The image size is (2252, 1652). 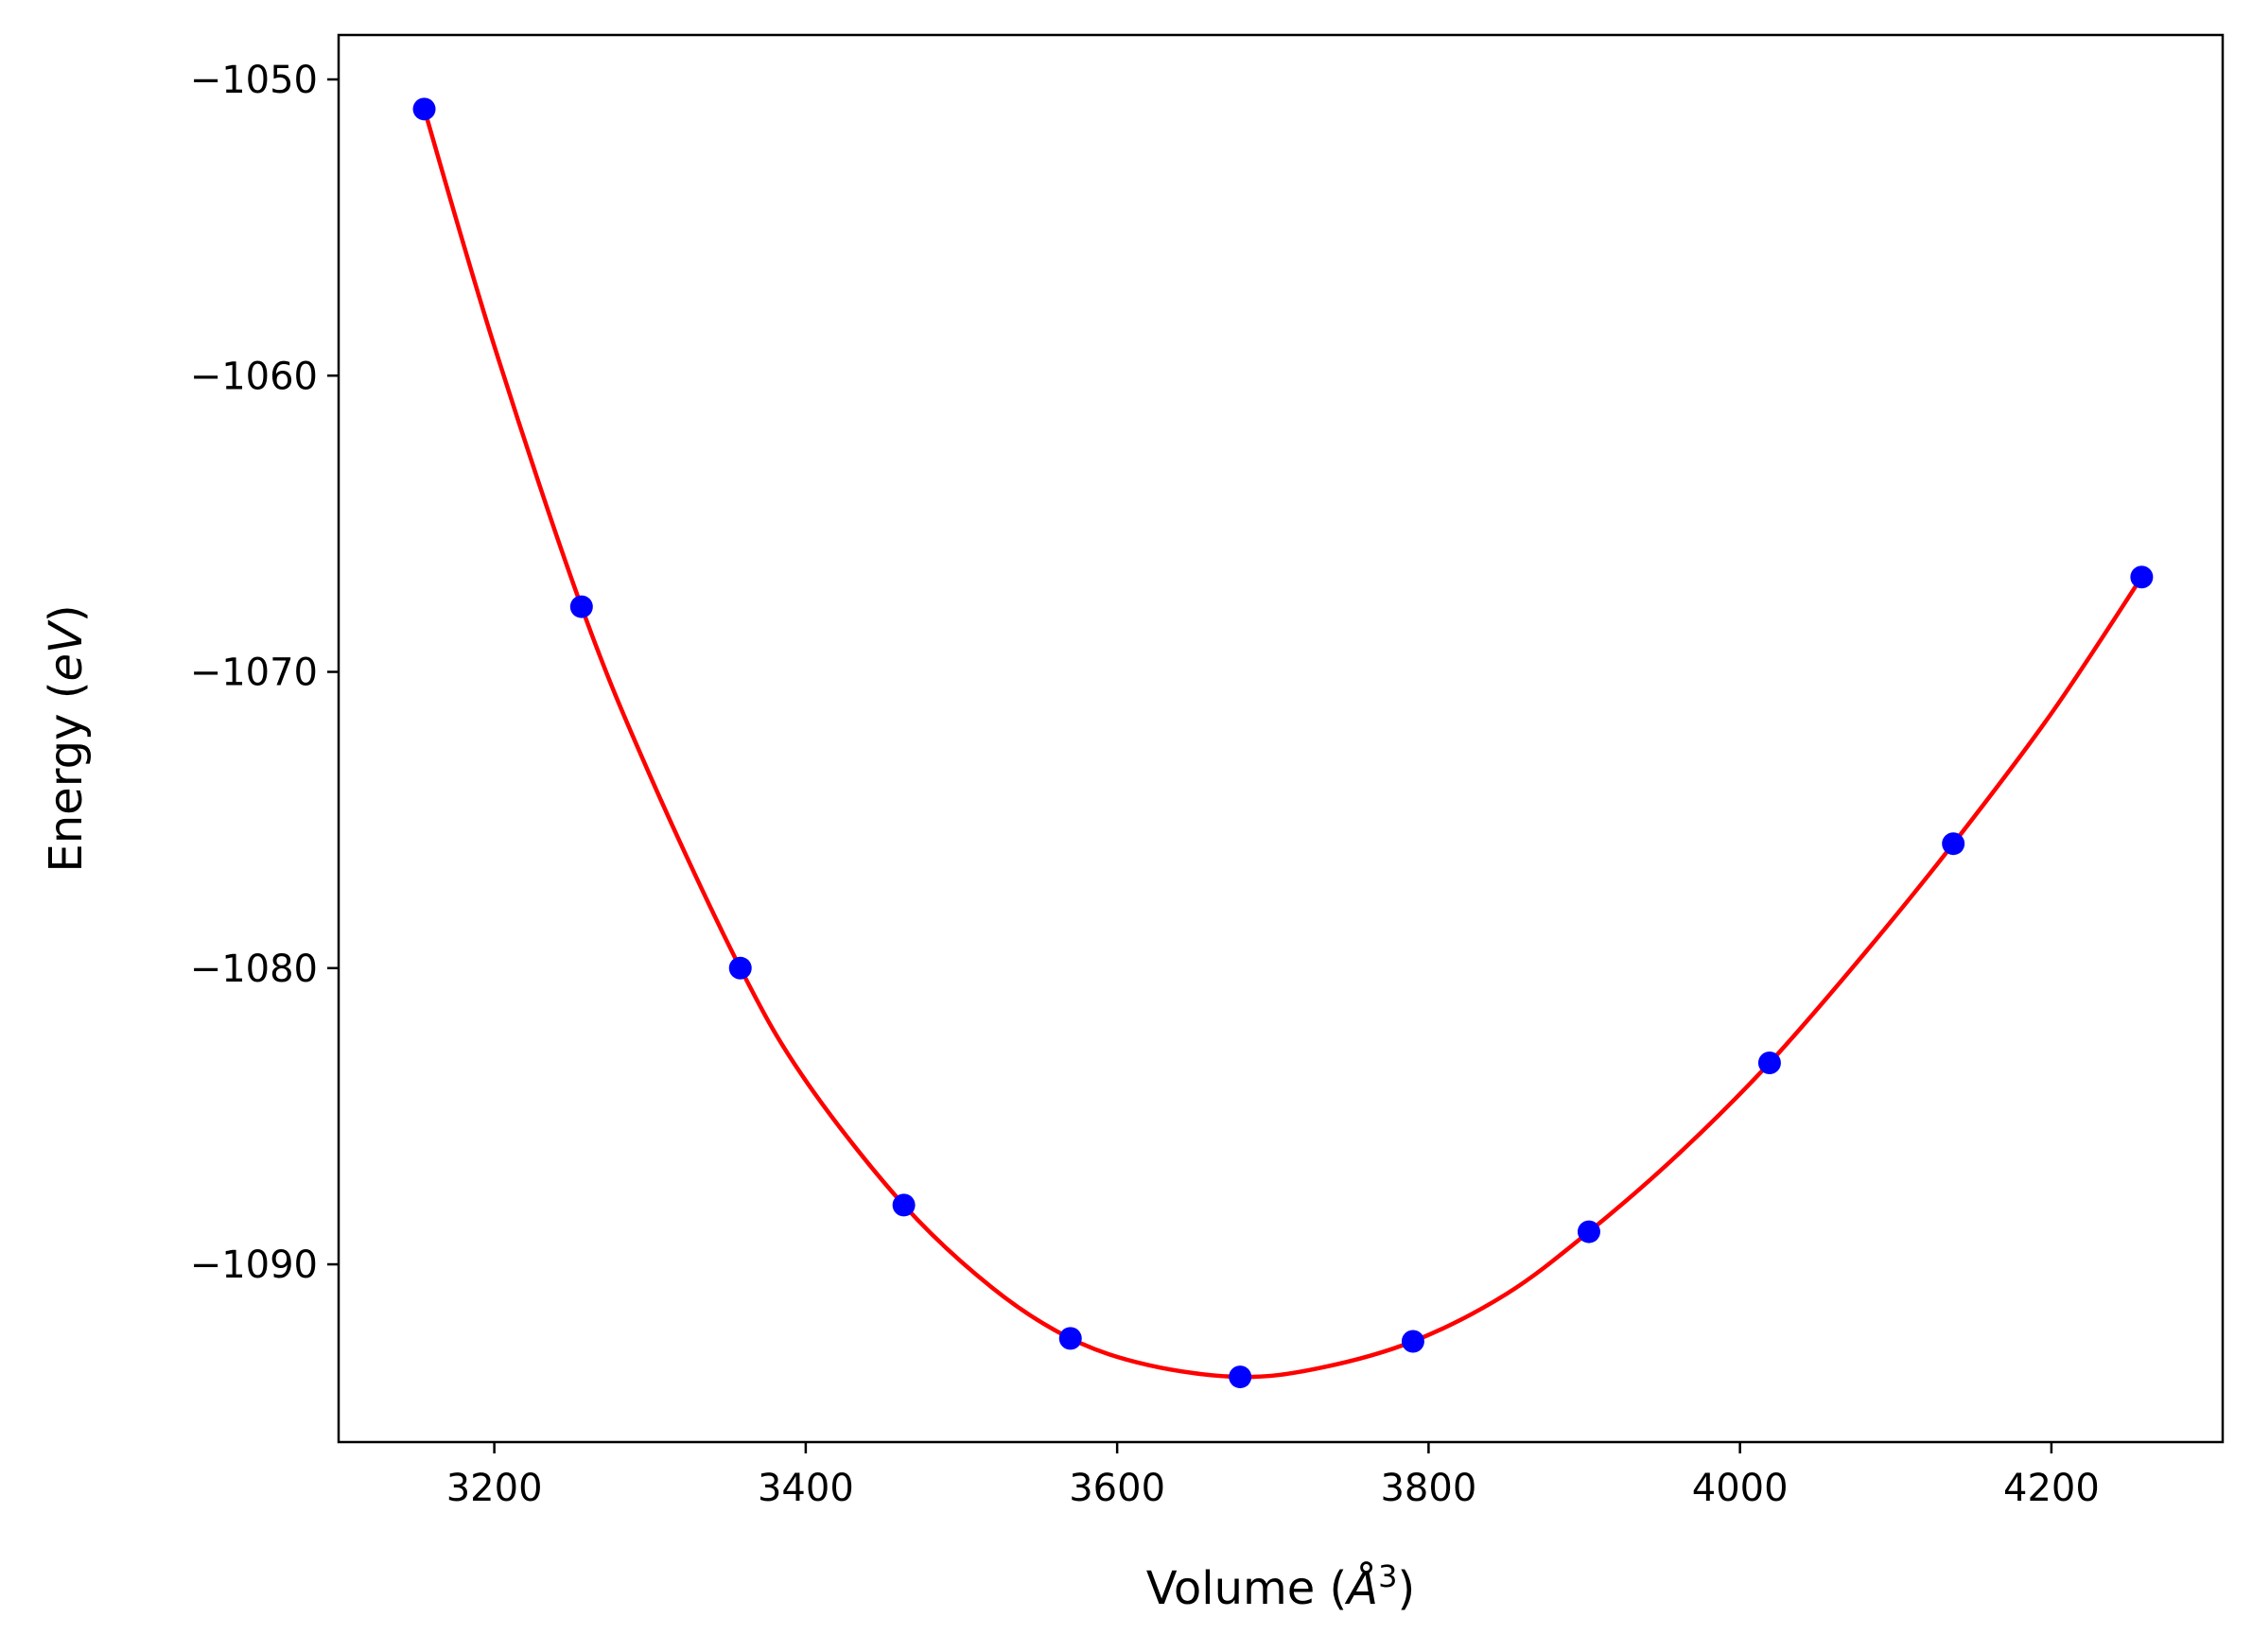 What do you see at coordinates (1387, 1576) in the screenshot?
I see `x-axis-title-superscript: 3` at bounding box center [1387, 1576].